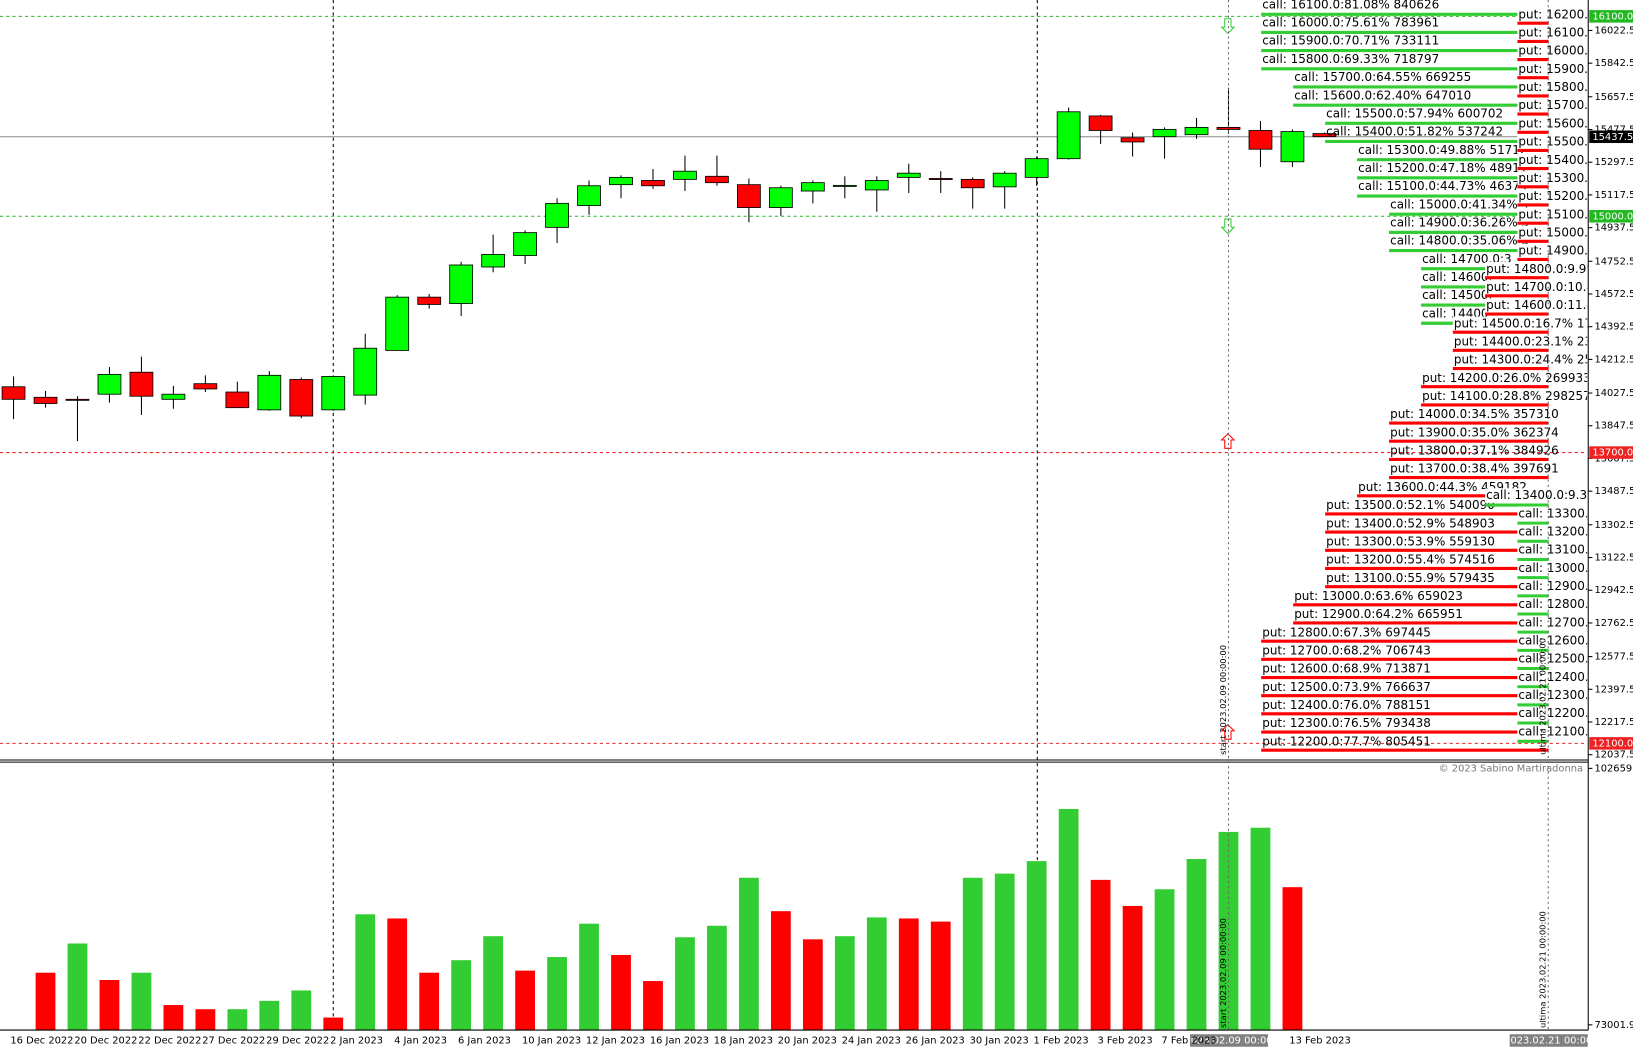 This screenshot has height=1053, width=1633. Describe the element at coordinates (420, 1040) in the screenshot. I see `x-tick-label: 4 Jan 2023` at that location.